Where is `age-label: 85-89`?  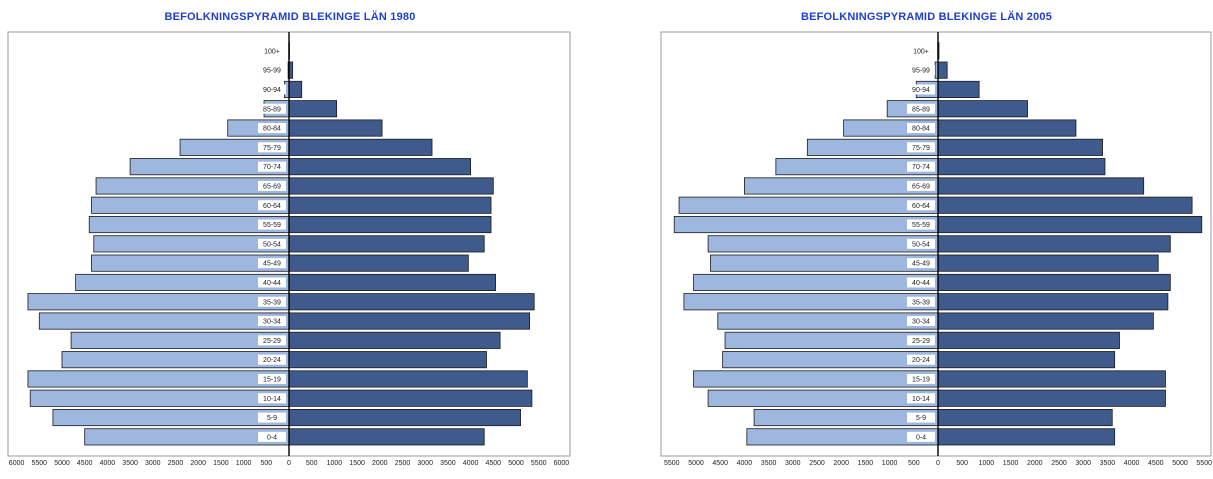
age-label: 85-89 is located at coordinates (921, 109).